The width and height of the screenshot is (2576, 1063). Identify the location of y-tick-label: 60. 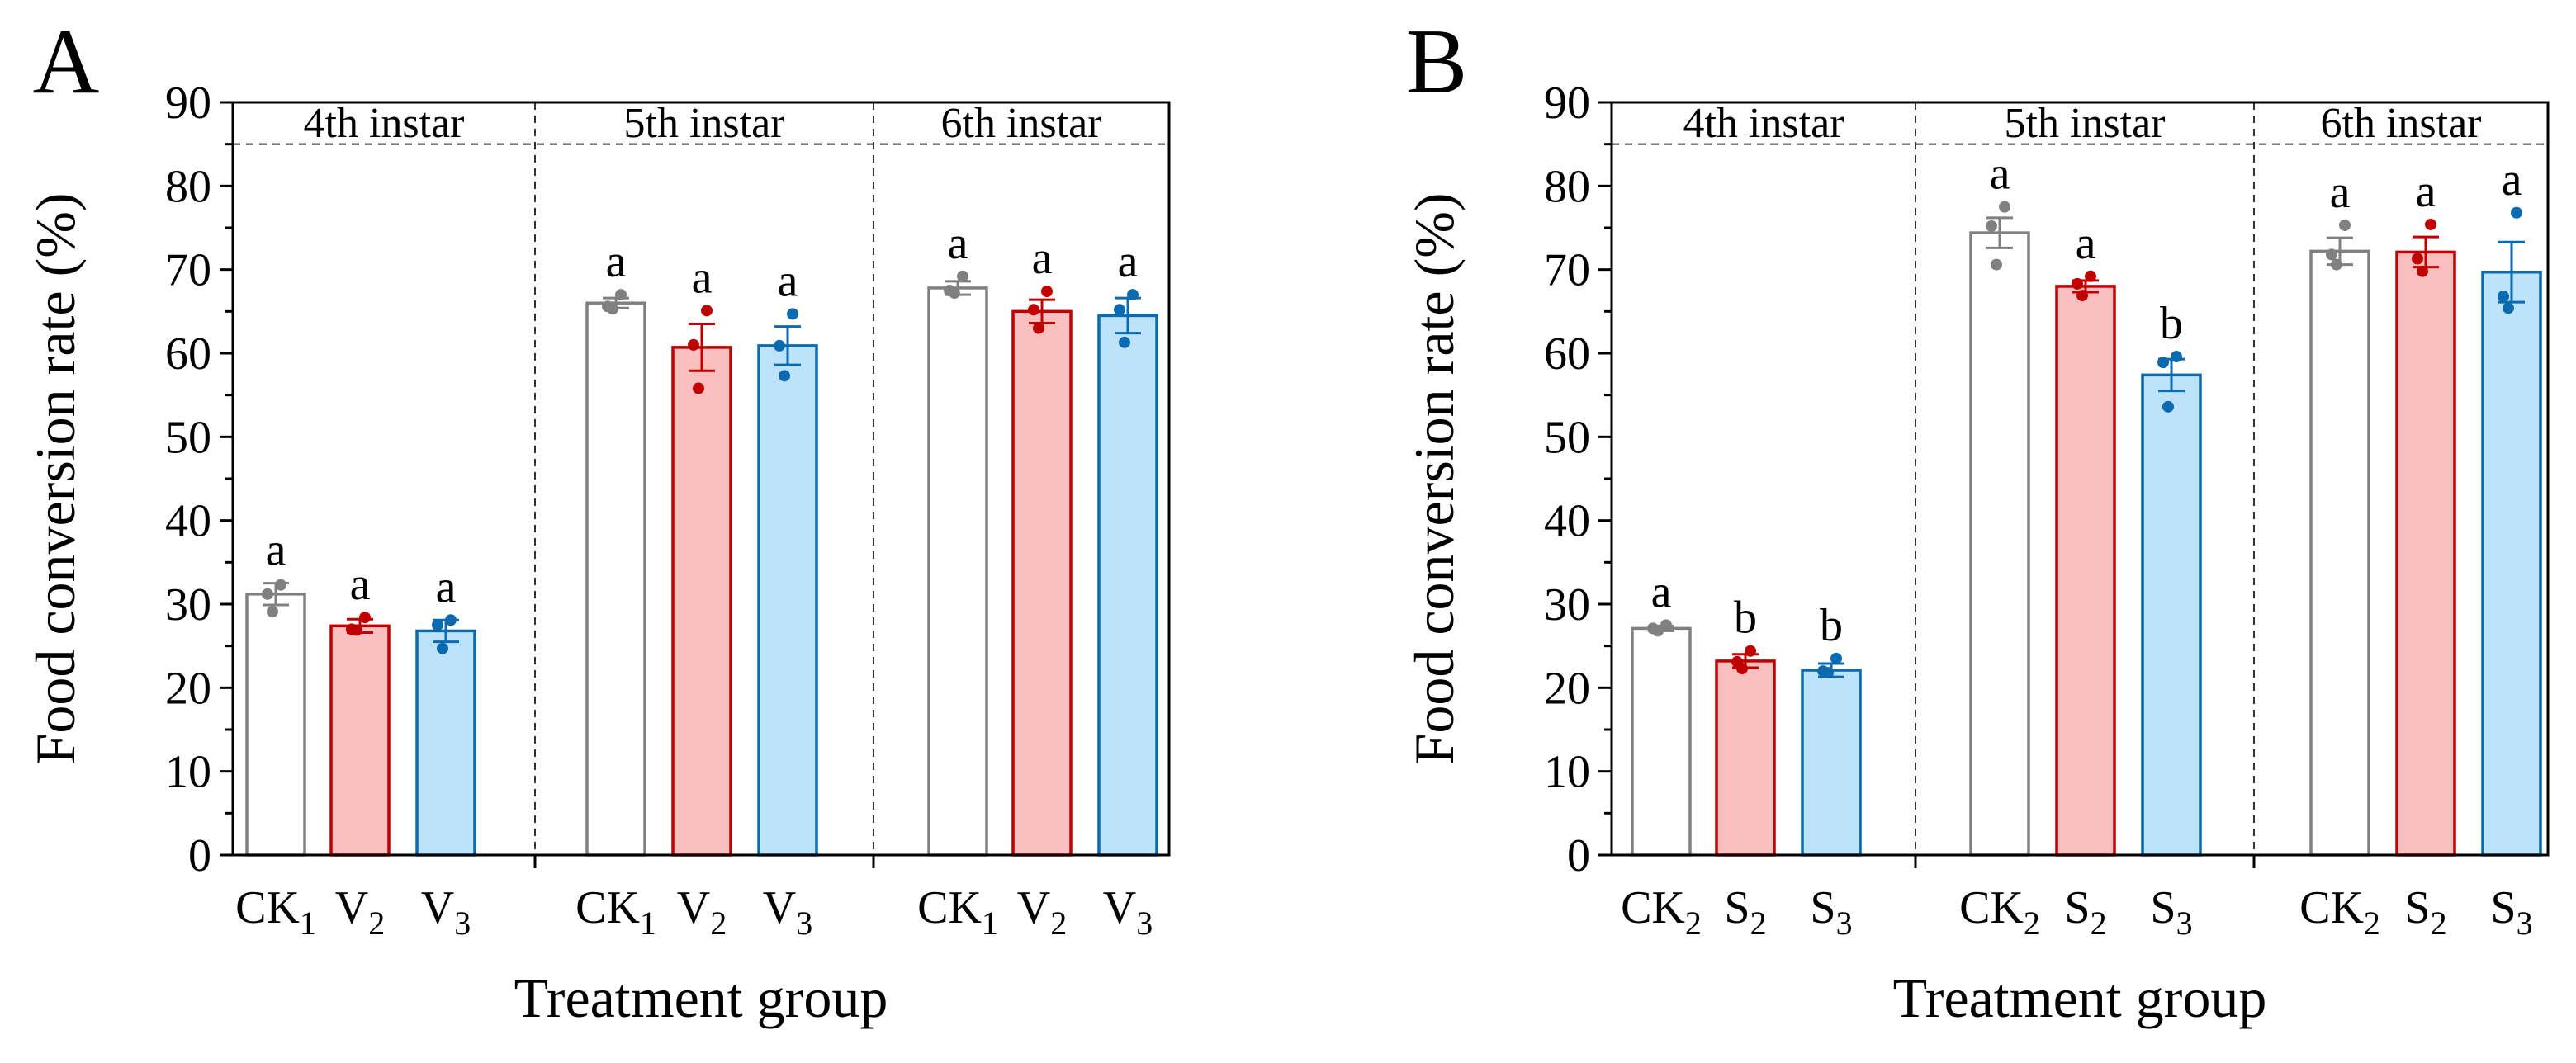
(188, 354).